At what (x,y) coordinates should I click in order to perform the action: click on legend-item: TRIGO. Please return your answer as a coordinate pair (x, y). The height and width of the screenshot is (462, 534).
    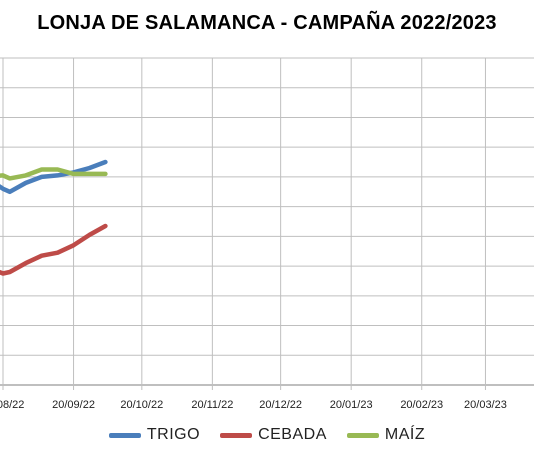
    Looking at the image, I should click on (154, 435).